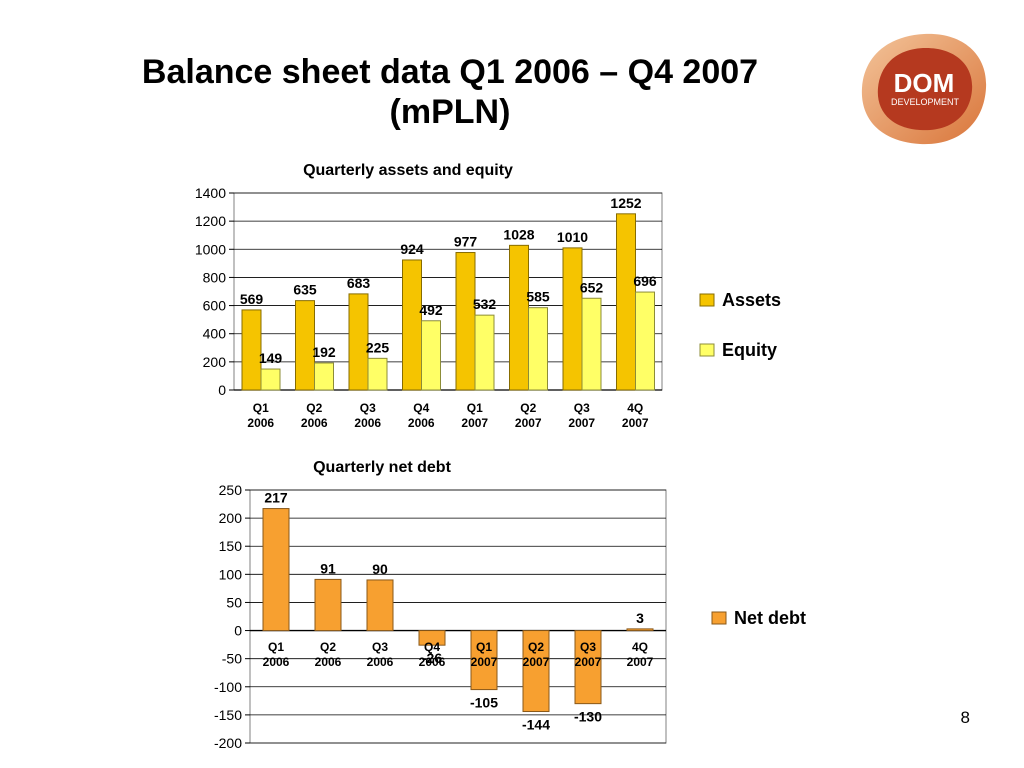  What do you see at coordinates (231, 574) in the screenshot?
I see `y-tick-label: 100` at bounding box center [231, 574].